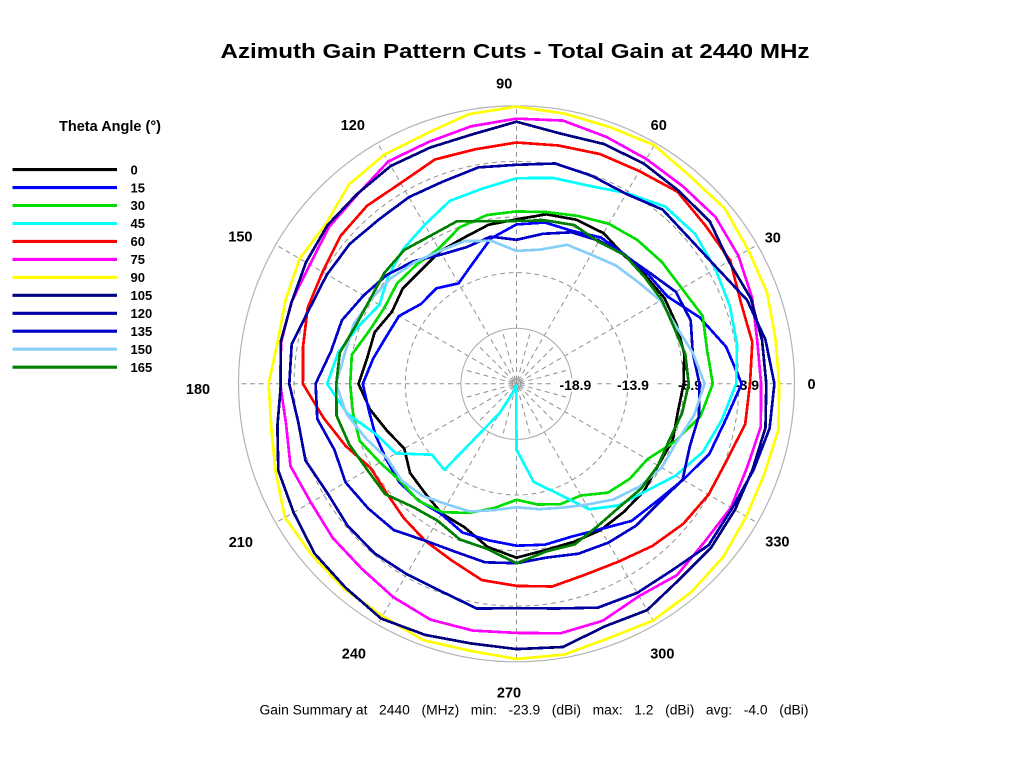 Image resolution: width=1033 pixels, height=768 pixels. I want to click on svg-text: 240, so click(354, 655).